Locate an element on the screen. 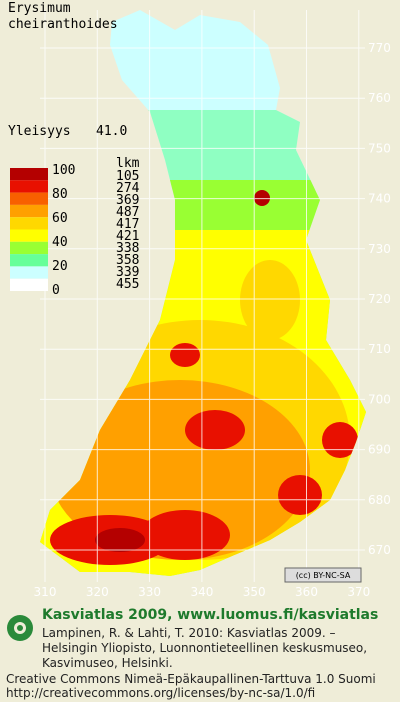  count-label: 105 is located at coordinates (127, 176).